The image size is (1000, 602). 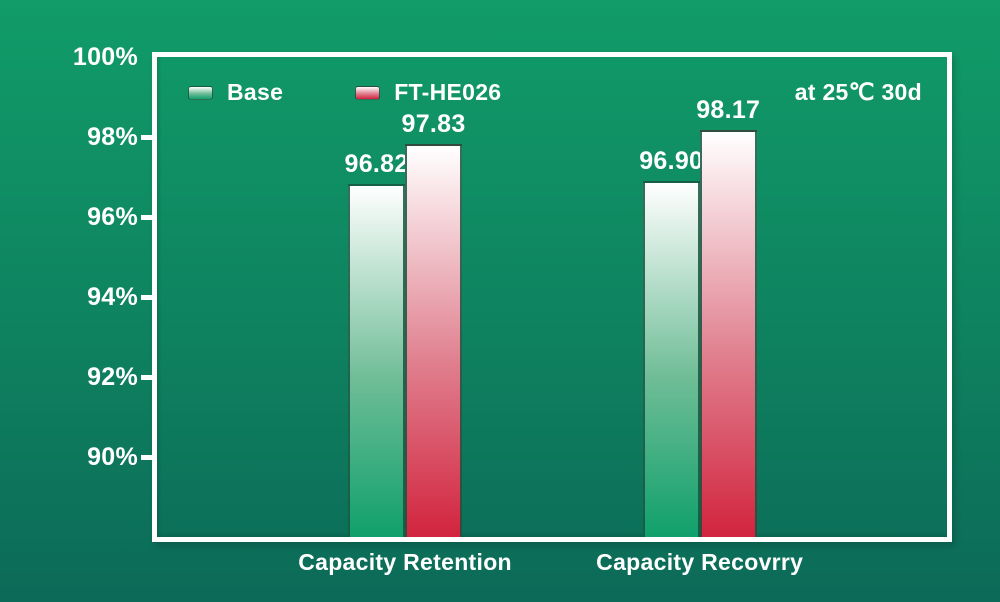 I want to click on bar-value-label: 96.90, so click(x=671, y=161).